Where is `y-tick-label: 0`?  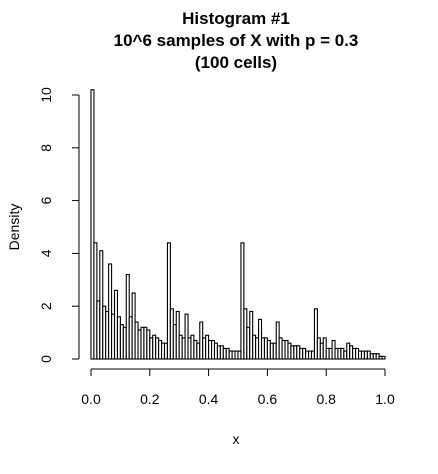 y-tick-label: 0 is located at coordinates (46, 359).